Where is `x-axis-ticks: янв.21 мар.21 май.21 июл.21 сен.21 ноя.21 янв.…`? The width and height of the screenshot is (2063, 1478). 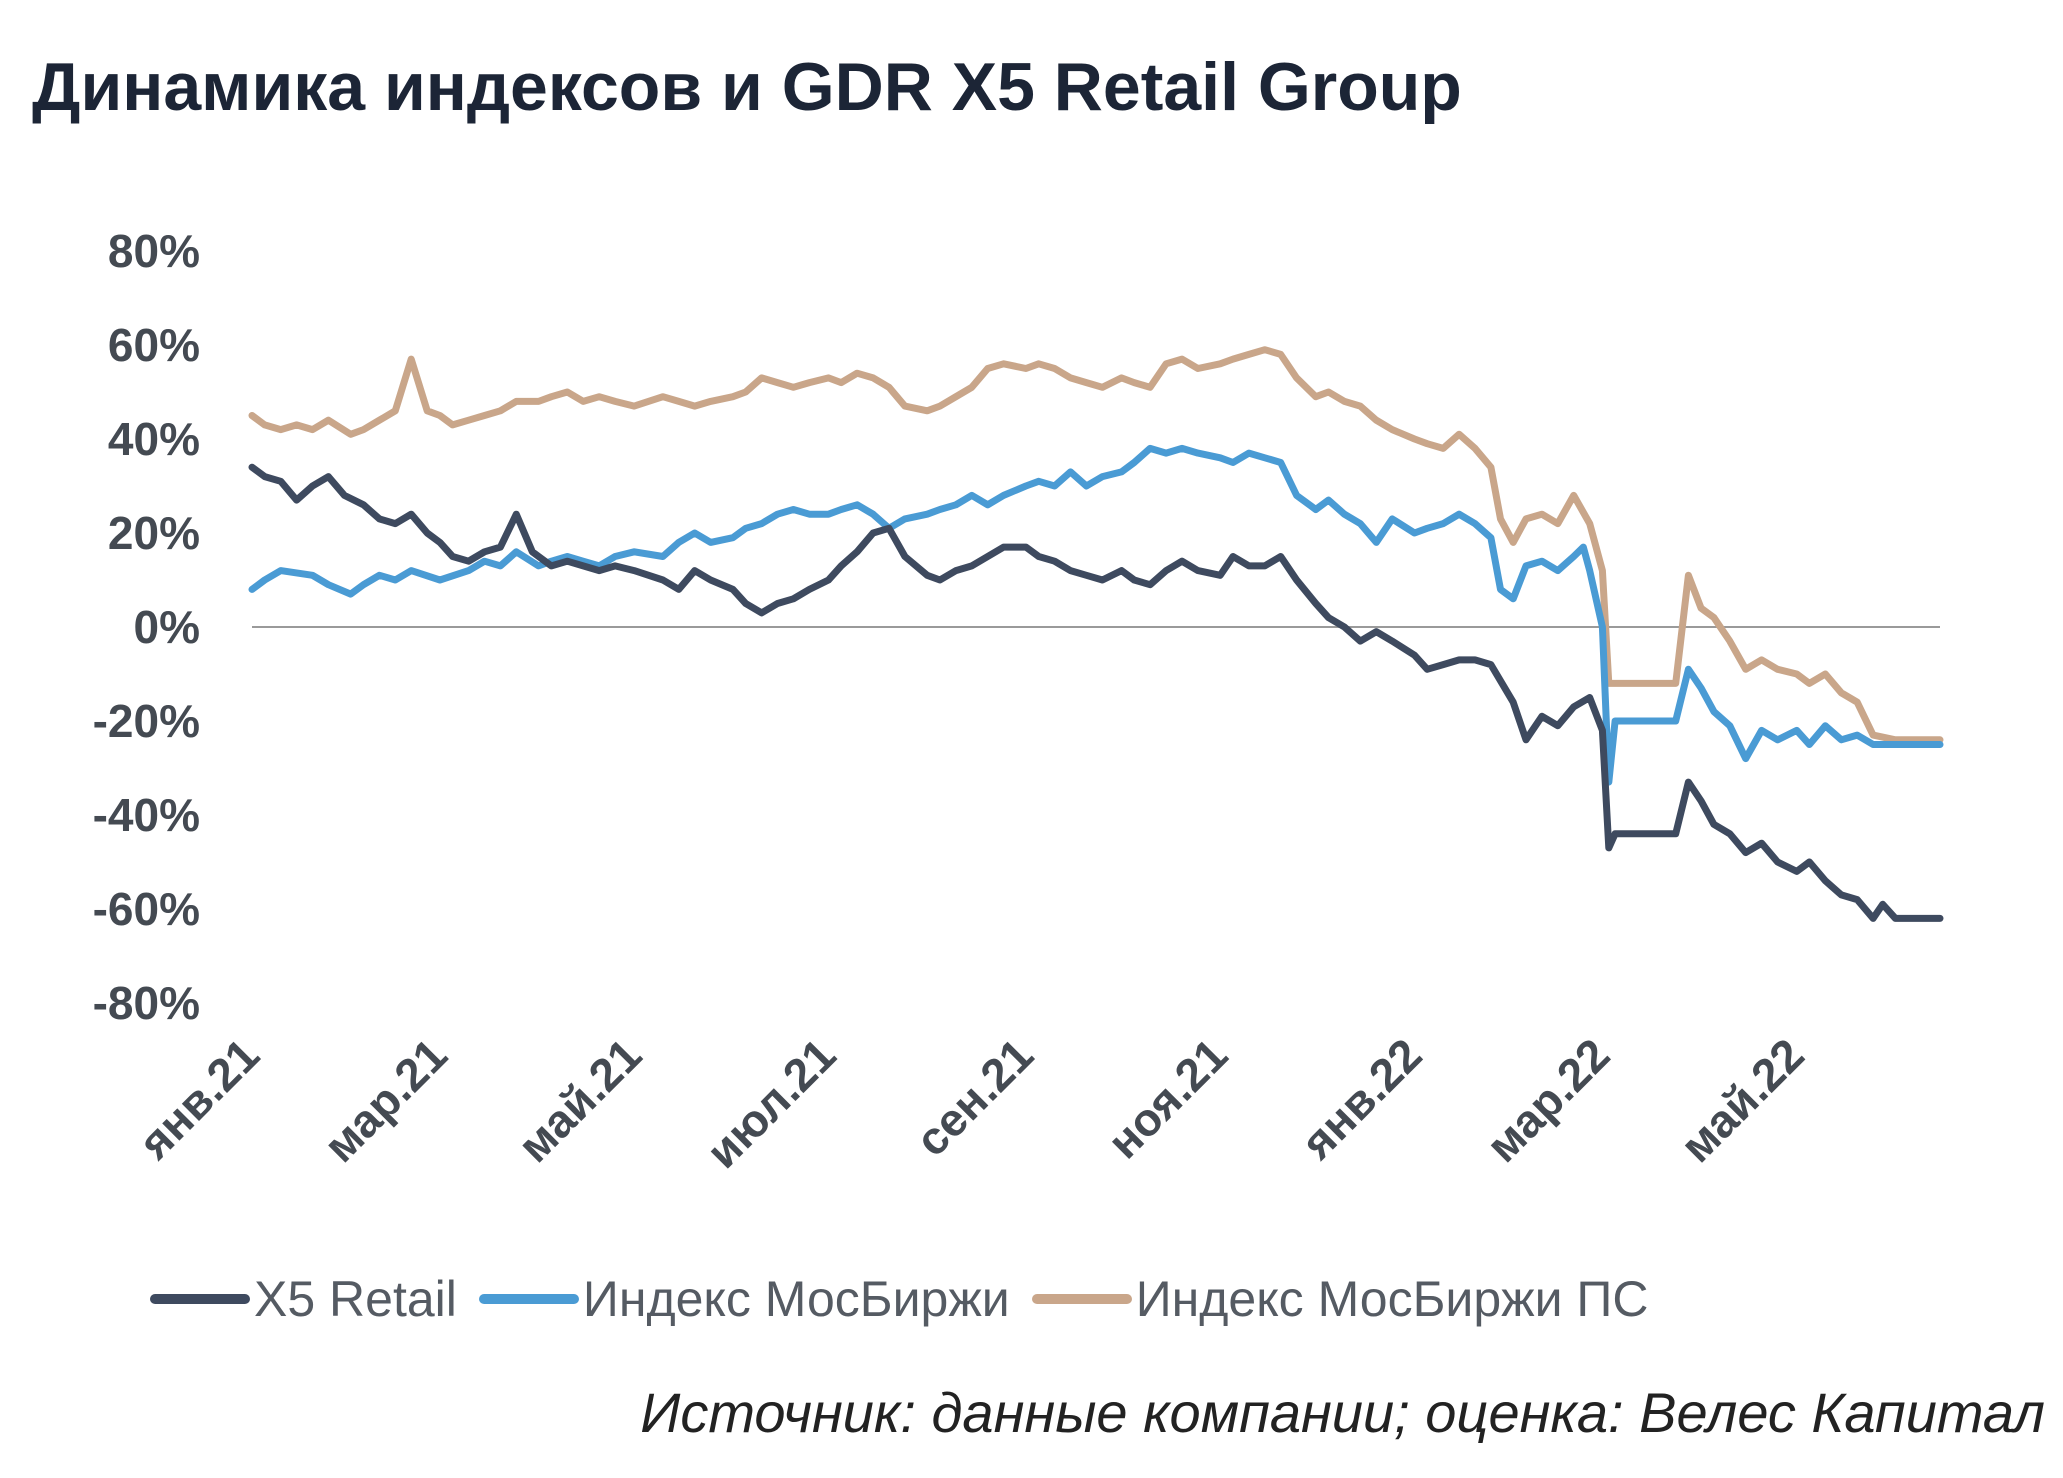 x-axis-ticks: янв.21 мар.21 май.21 июл.21 сен.21 ноя.21 янв.… is located at coordinates (971, 1103).